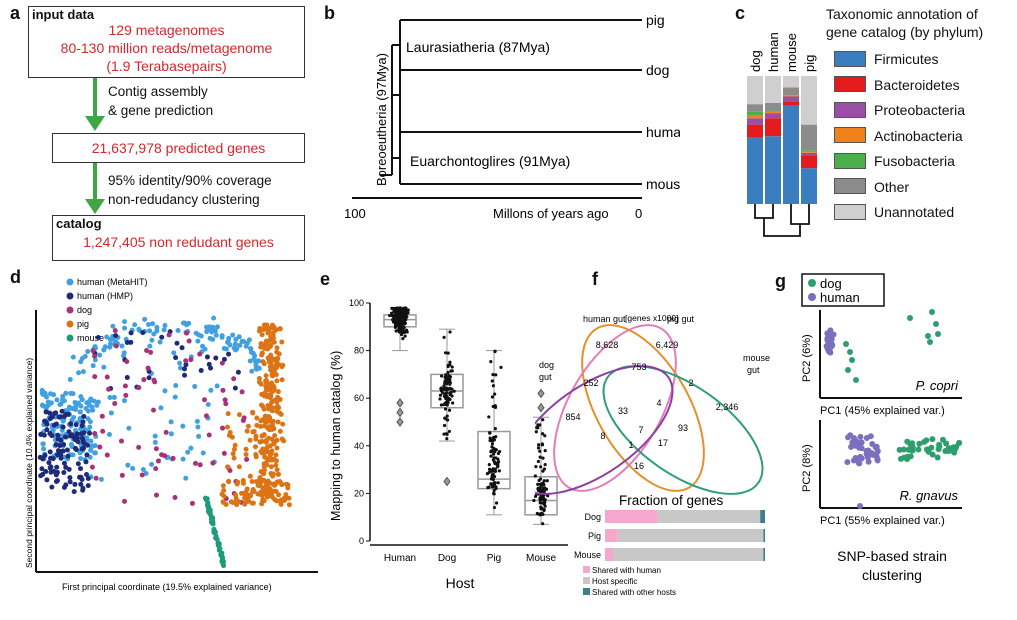 The width and height of the screenshot is (1017, 620). I want to click on host-dendrogram, so click(782, 220).